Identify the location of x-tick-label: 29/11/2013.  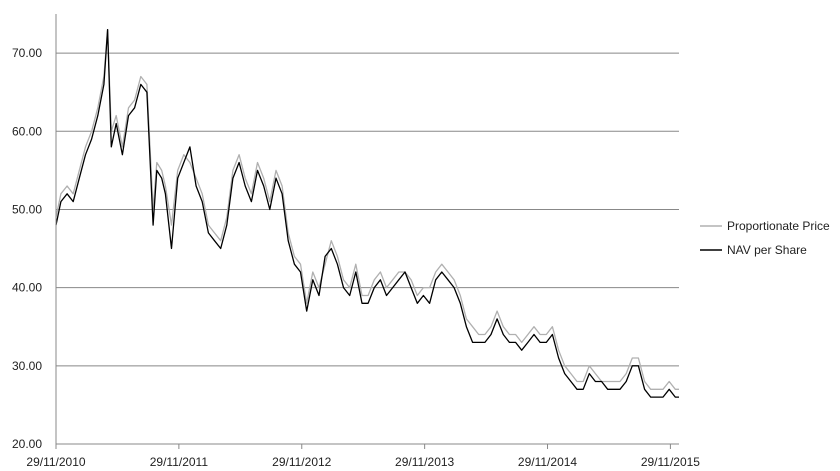
(424, 462).